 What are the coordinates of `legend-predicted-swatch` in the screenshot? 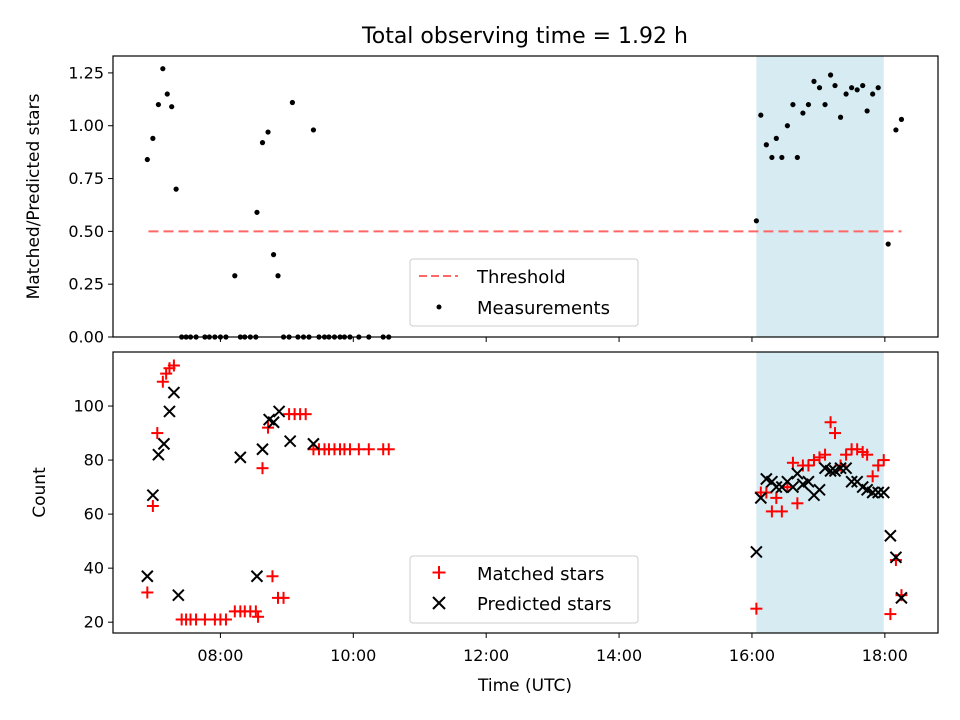 It's located at (439, 603).